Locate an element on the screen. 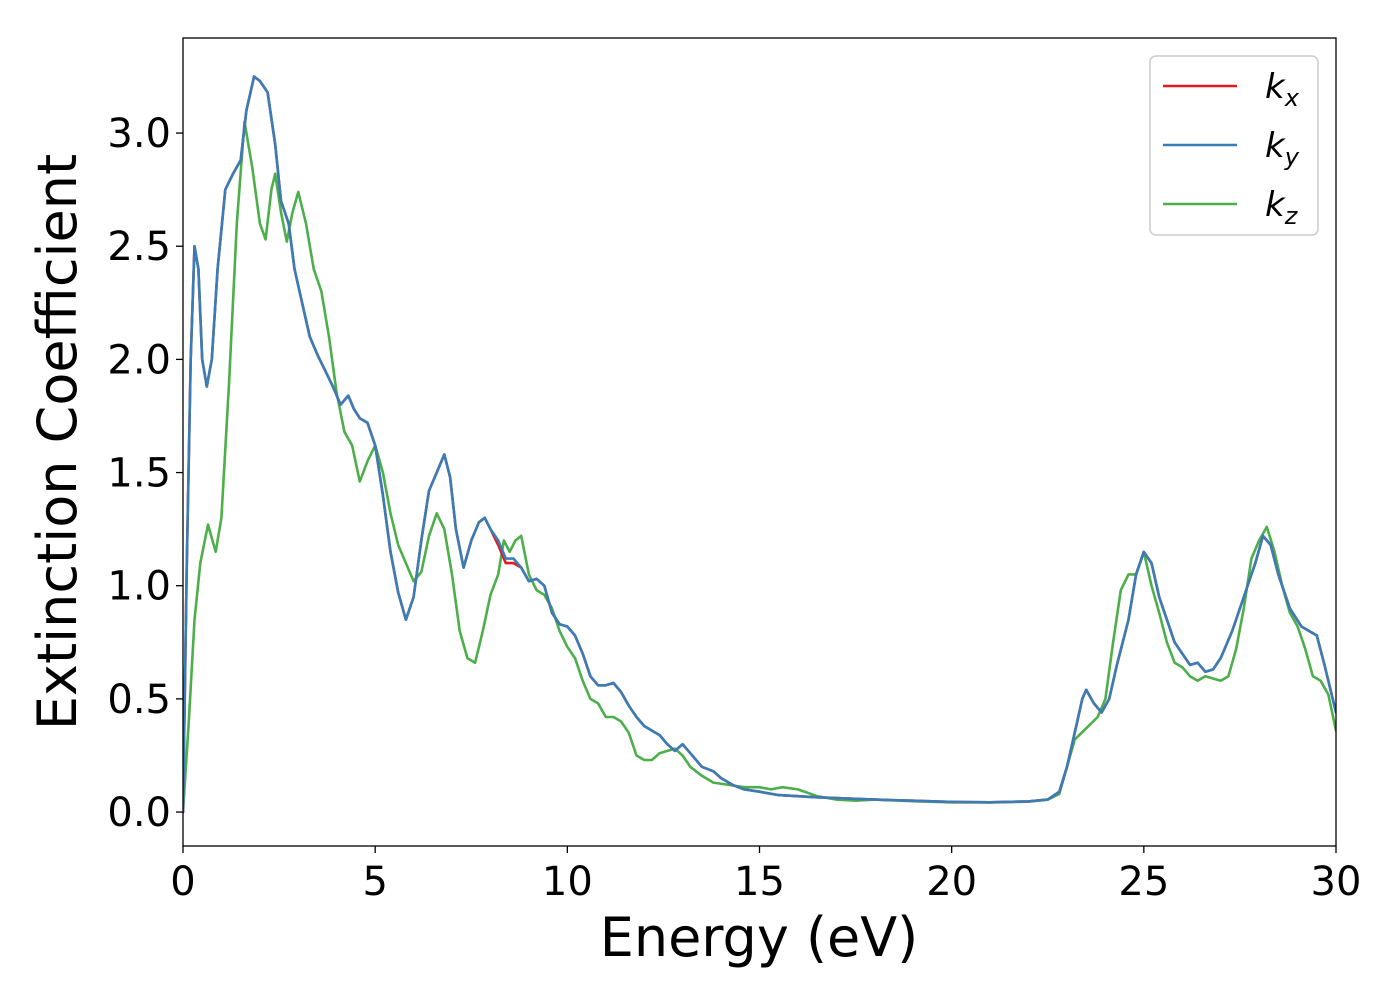 This screenshot has height=1000, width=1400. legend-label-ky: ky is located at coordinates (1282, 148).